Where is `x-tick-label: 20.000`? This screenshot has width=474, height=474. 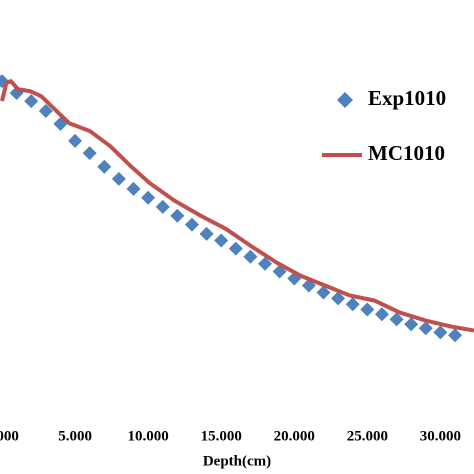
x-tick-label: 20.000 is located at coordinates (294, 436).